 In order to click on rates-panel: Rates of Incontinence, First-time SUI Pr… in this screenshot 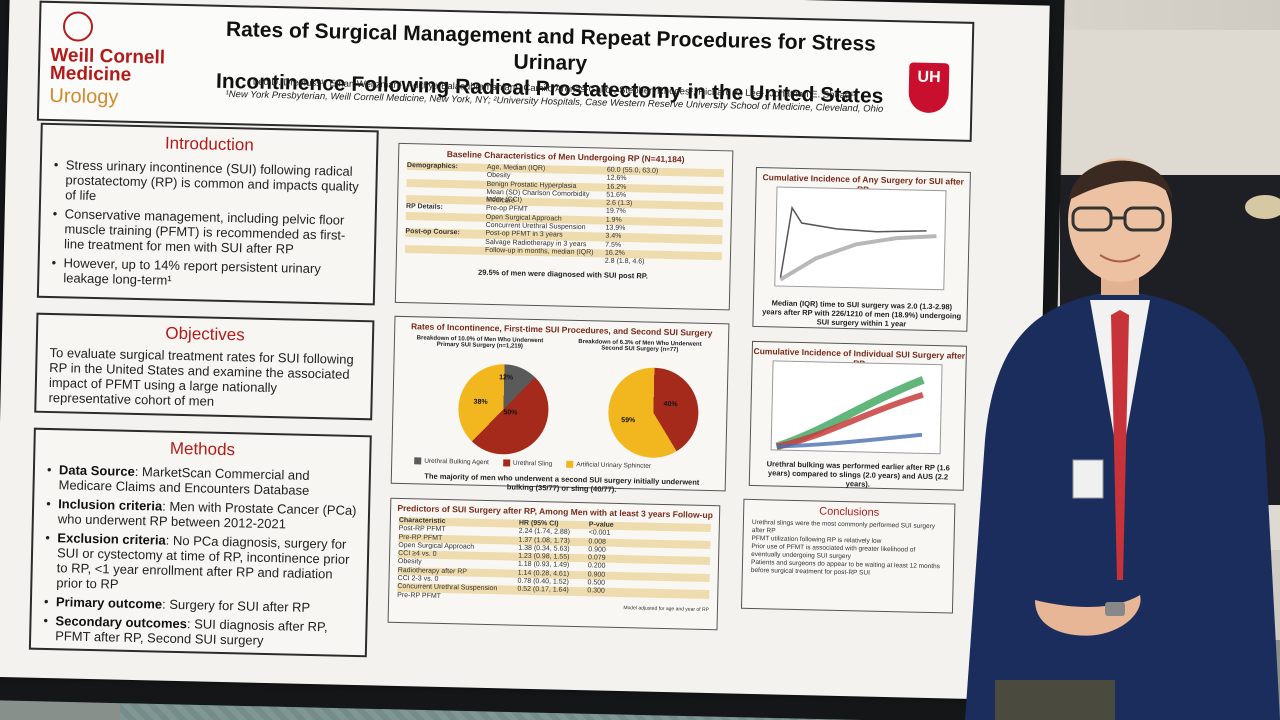, I will do `click(560, 404)`.